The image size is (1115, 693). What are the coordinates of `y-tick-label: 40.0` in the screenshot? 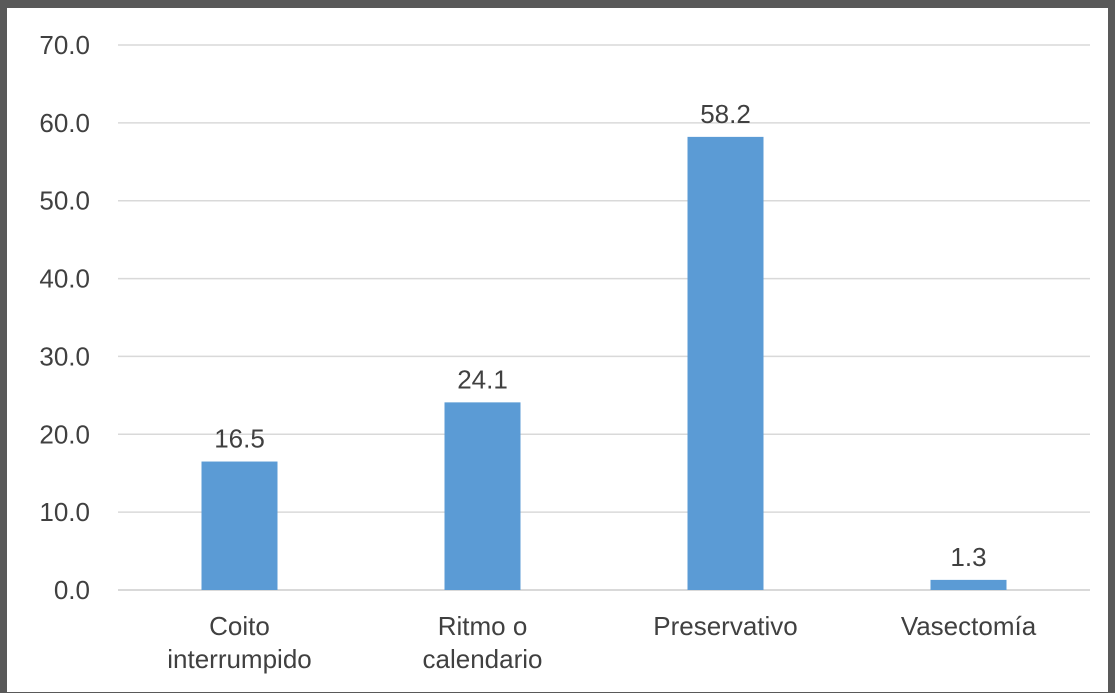 It's located at (64, 279).